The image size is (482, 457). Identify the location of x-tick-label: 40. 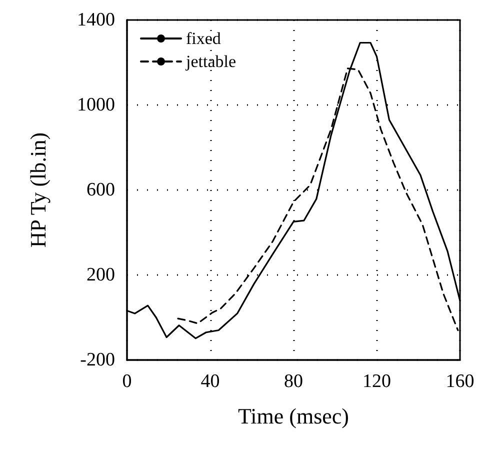
(210, 381).